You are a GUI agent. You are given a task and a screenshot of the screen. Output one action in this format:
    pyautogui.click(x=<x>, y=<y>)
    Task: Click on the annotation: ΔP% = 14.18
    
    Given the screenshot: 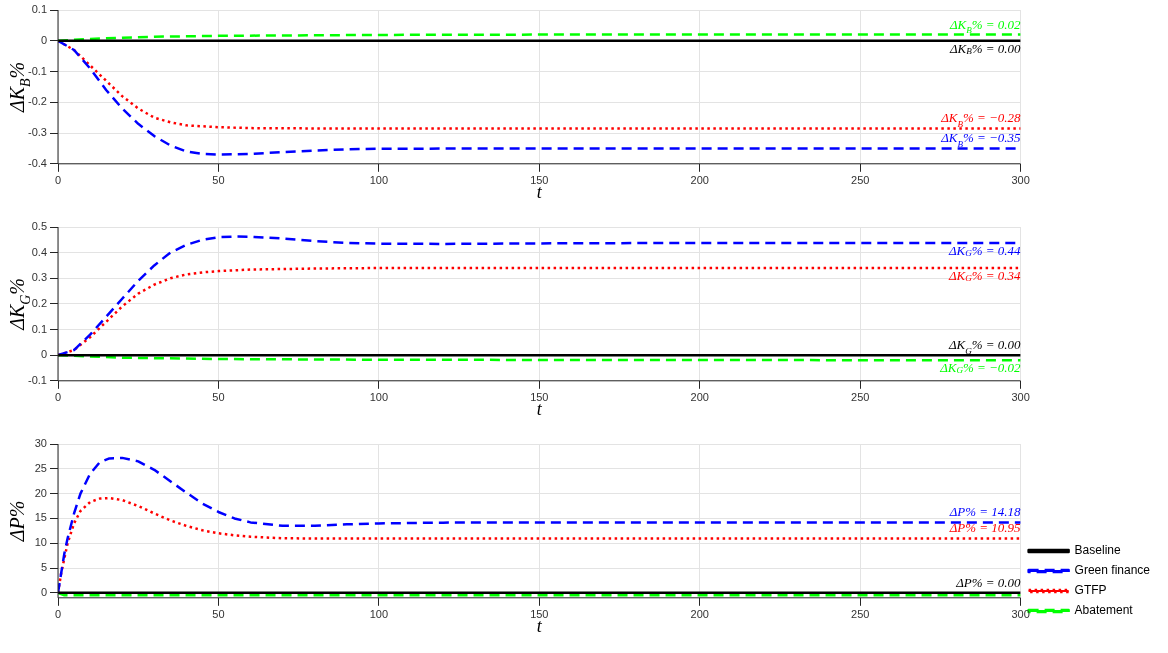 What is the action you would take?
    pyautogui.click(x=985, y=512)
    